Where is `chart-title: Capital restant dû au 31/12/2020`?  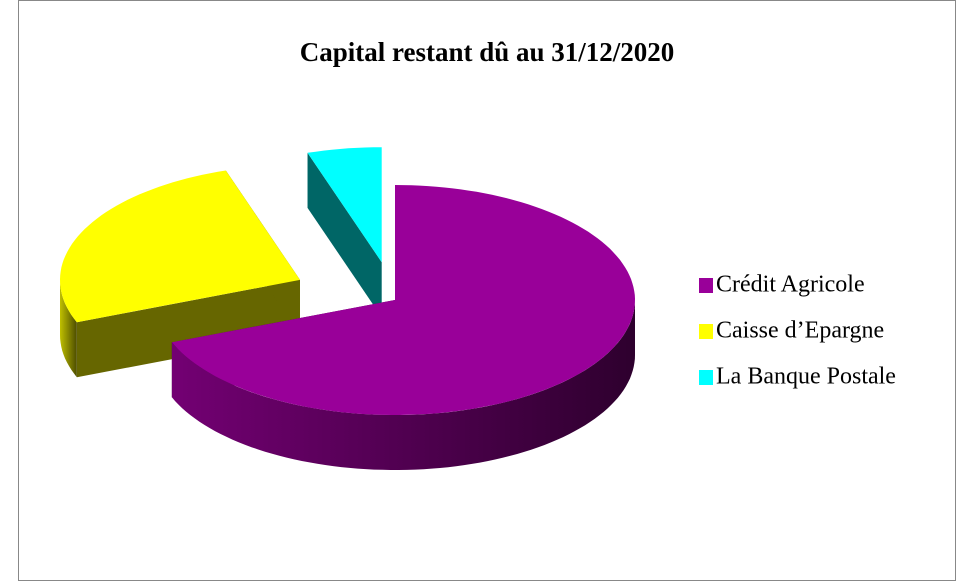 chart-title: Capital restant dû au 31/12/2020 is located at coordinates (487, 52).